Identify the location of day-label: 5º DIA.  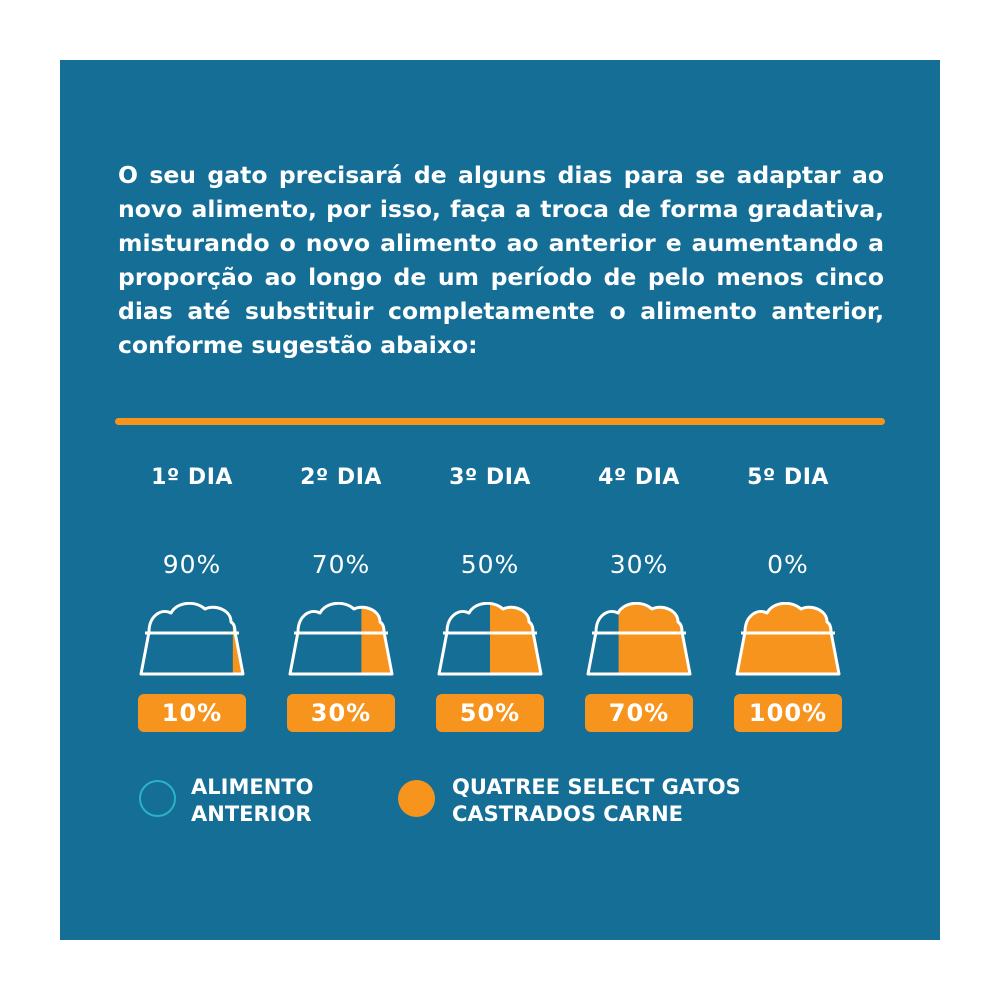
(788, 477).